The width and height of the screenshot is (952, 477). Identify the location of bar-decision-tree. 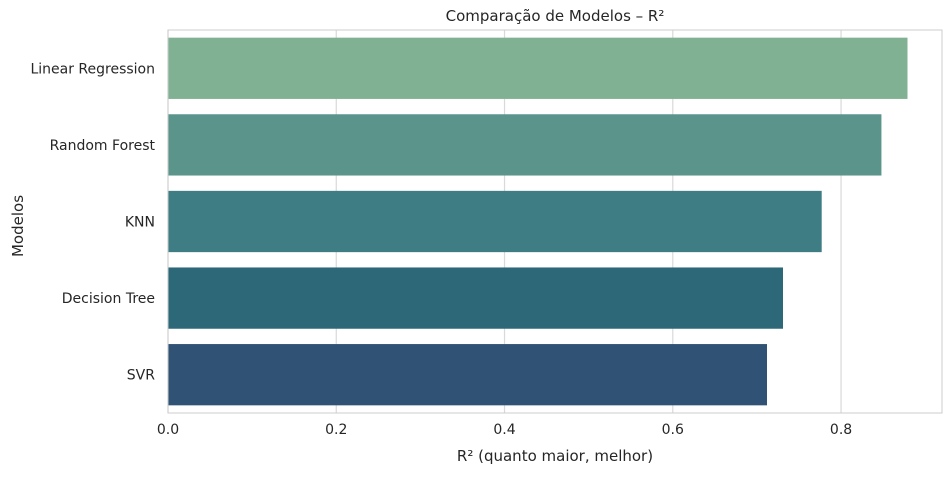
(475, 298).